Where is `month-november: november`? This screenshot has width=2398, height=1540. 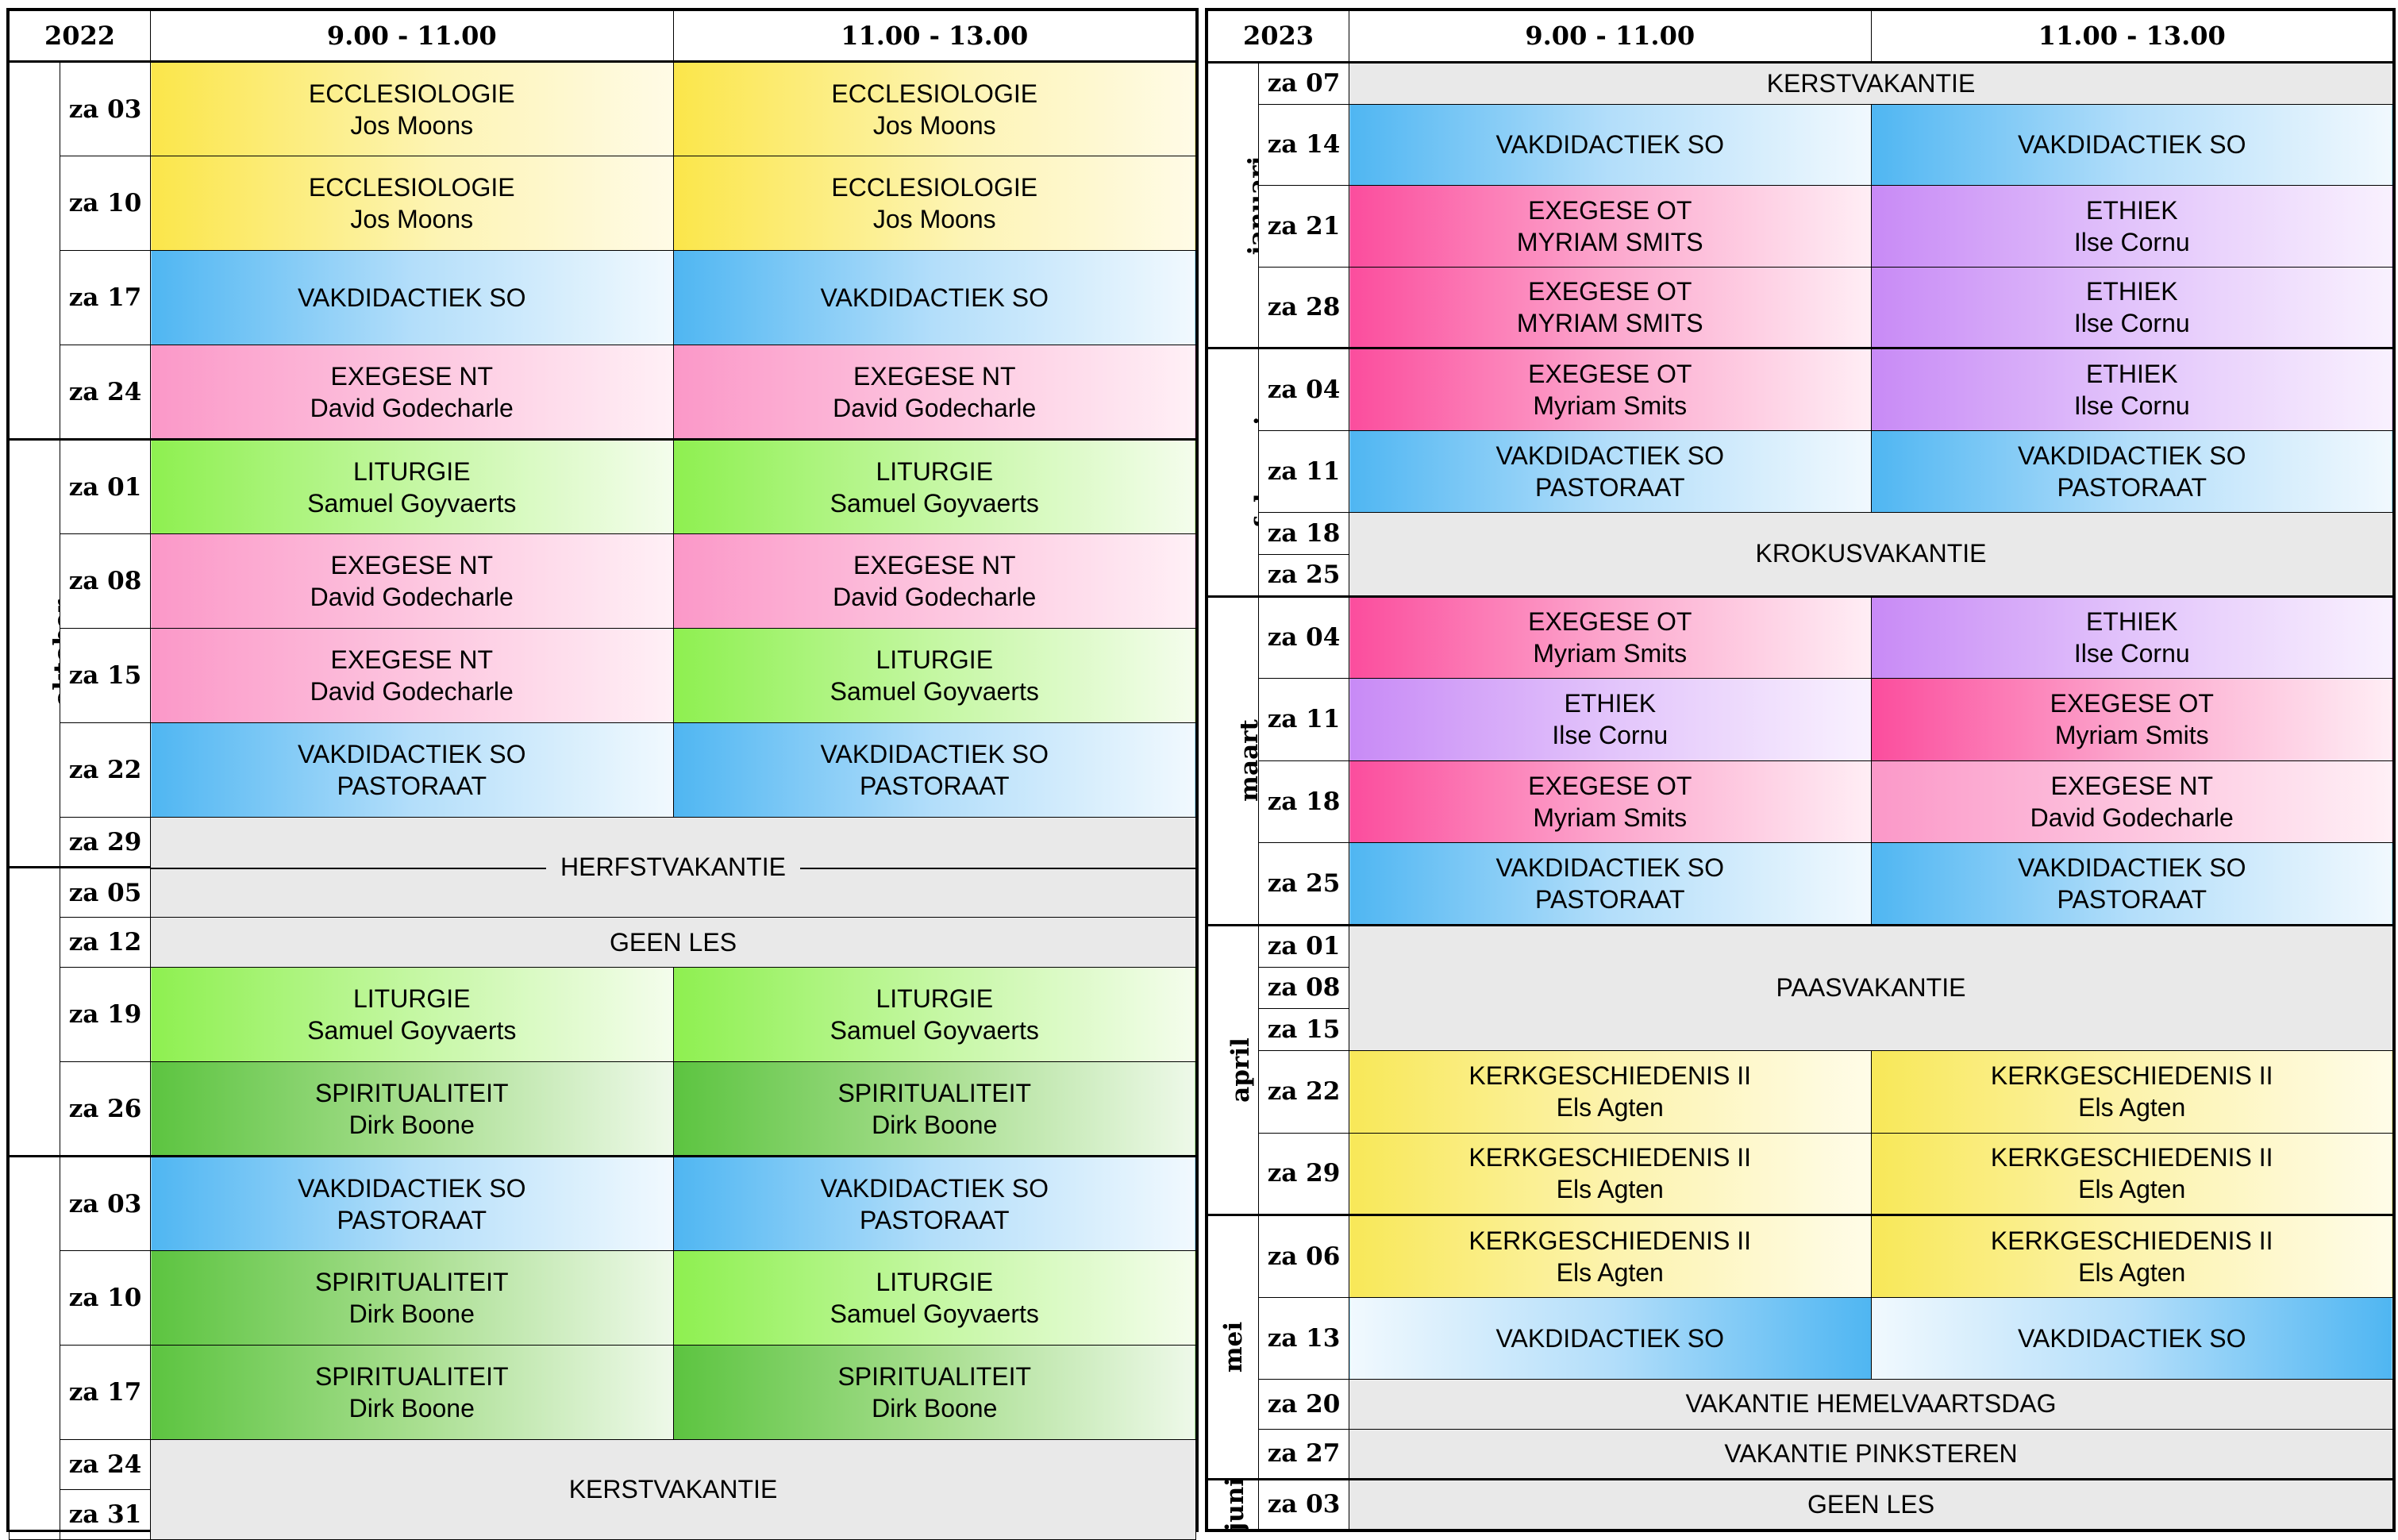
month-november: november is located at coordinates (34, 1011).